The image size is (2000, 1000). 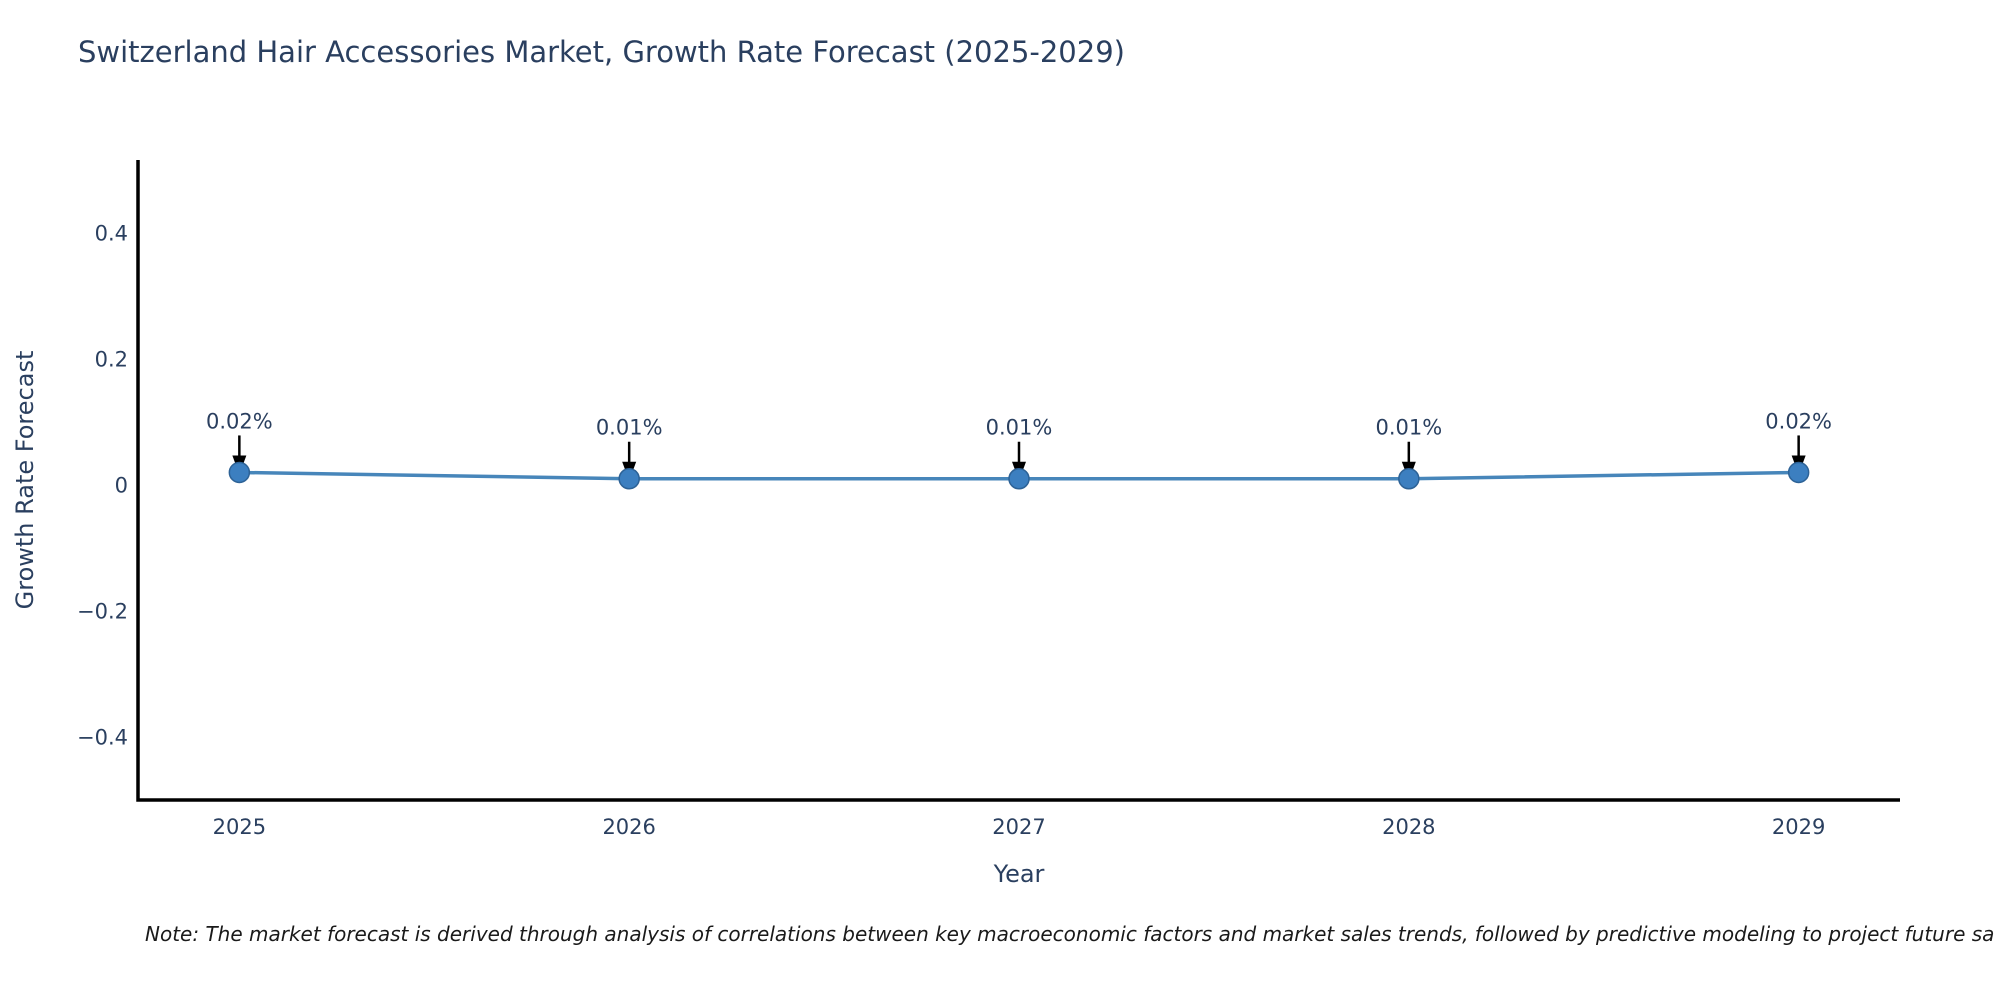 What do you see at coordinates (1018, 827) in the screenshot?
I see `x-tick-label: 2027` at bounding box center [1018, 827].